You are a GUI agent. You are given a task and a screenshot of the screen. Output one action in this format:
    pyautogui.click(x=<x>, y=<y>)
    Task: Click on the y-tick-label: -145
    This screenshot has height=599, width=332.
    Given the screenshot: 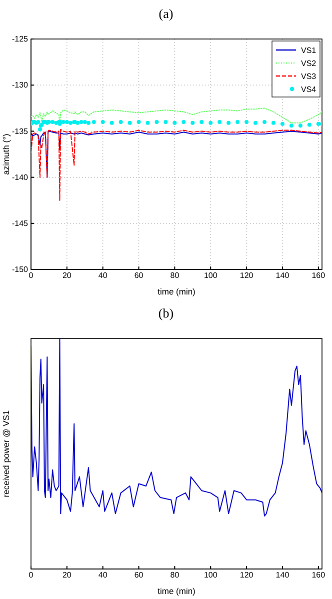 What is the action you would take?
    pyautogui.click(x=20, y=223)
    